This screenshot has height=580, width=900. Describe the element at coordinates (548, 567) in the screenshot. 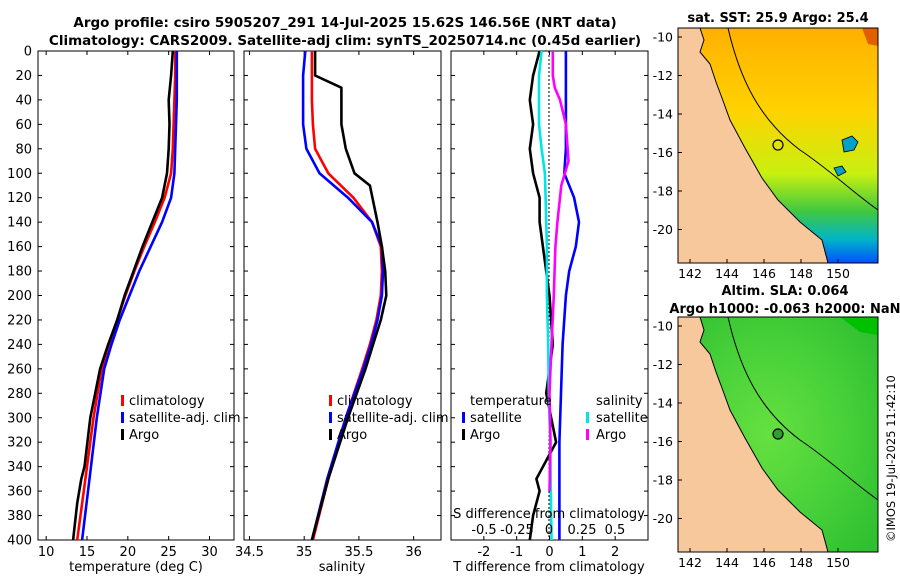

I see `difference-x-label: T difference from climatology` at that location.